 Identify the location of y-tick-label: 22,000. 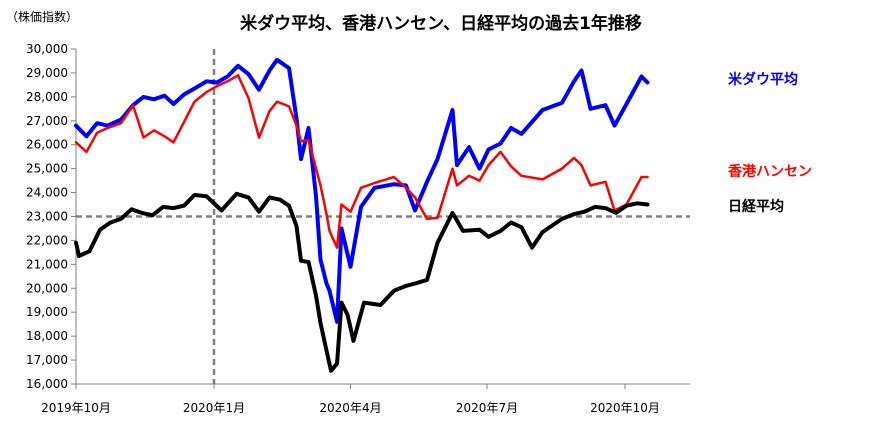
(47, 240).